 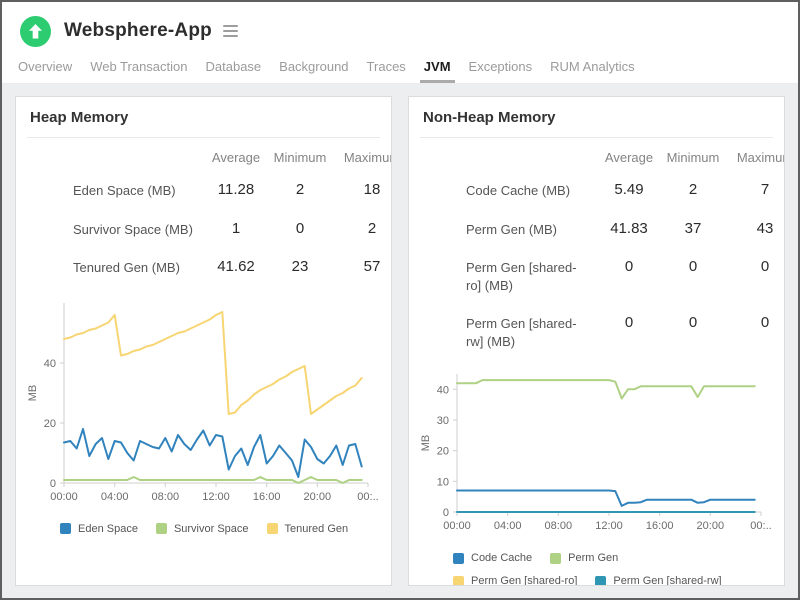 I want to click on legend-label: Perm Gen [shared-rw], so click(x=667, y=580).